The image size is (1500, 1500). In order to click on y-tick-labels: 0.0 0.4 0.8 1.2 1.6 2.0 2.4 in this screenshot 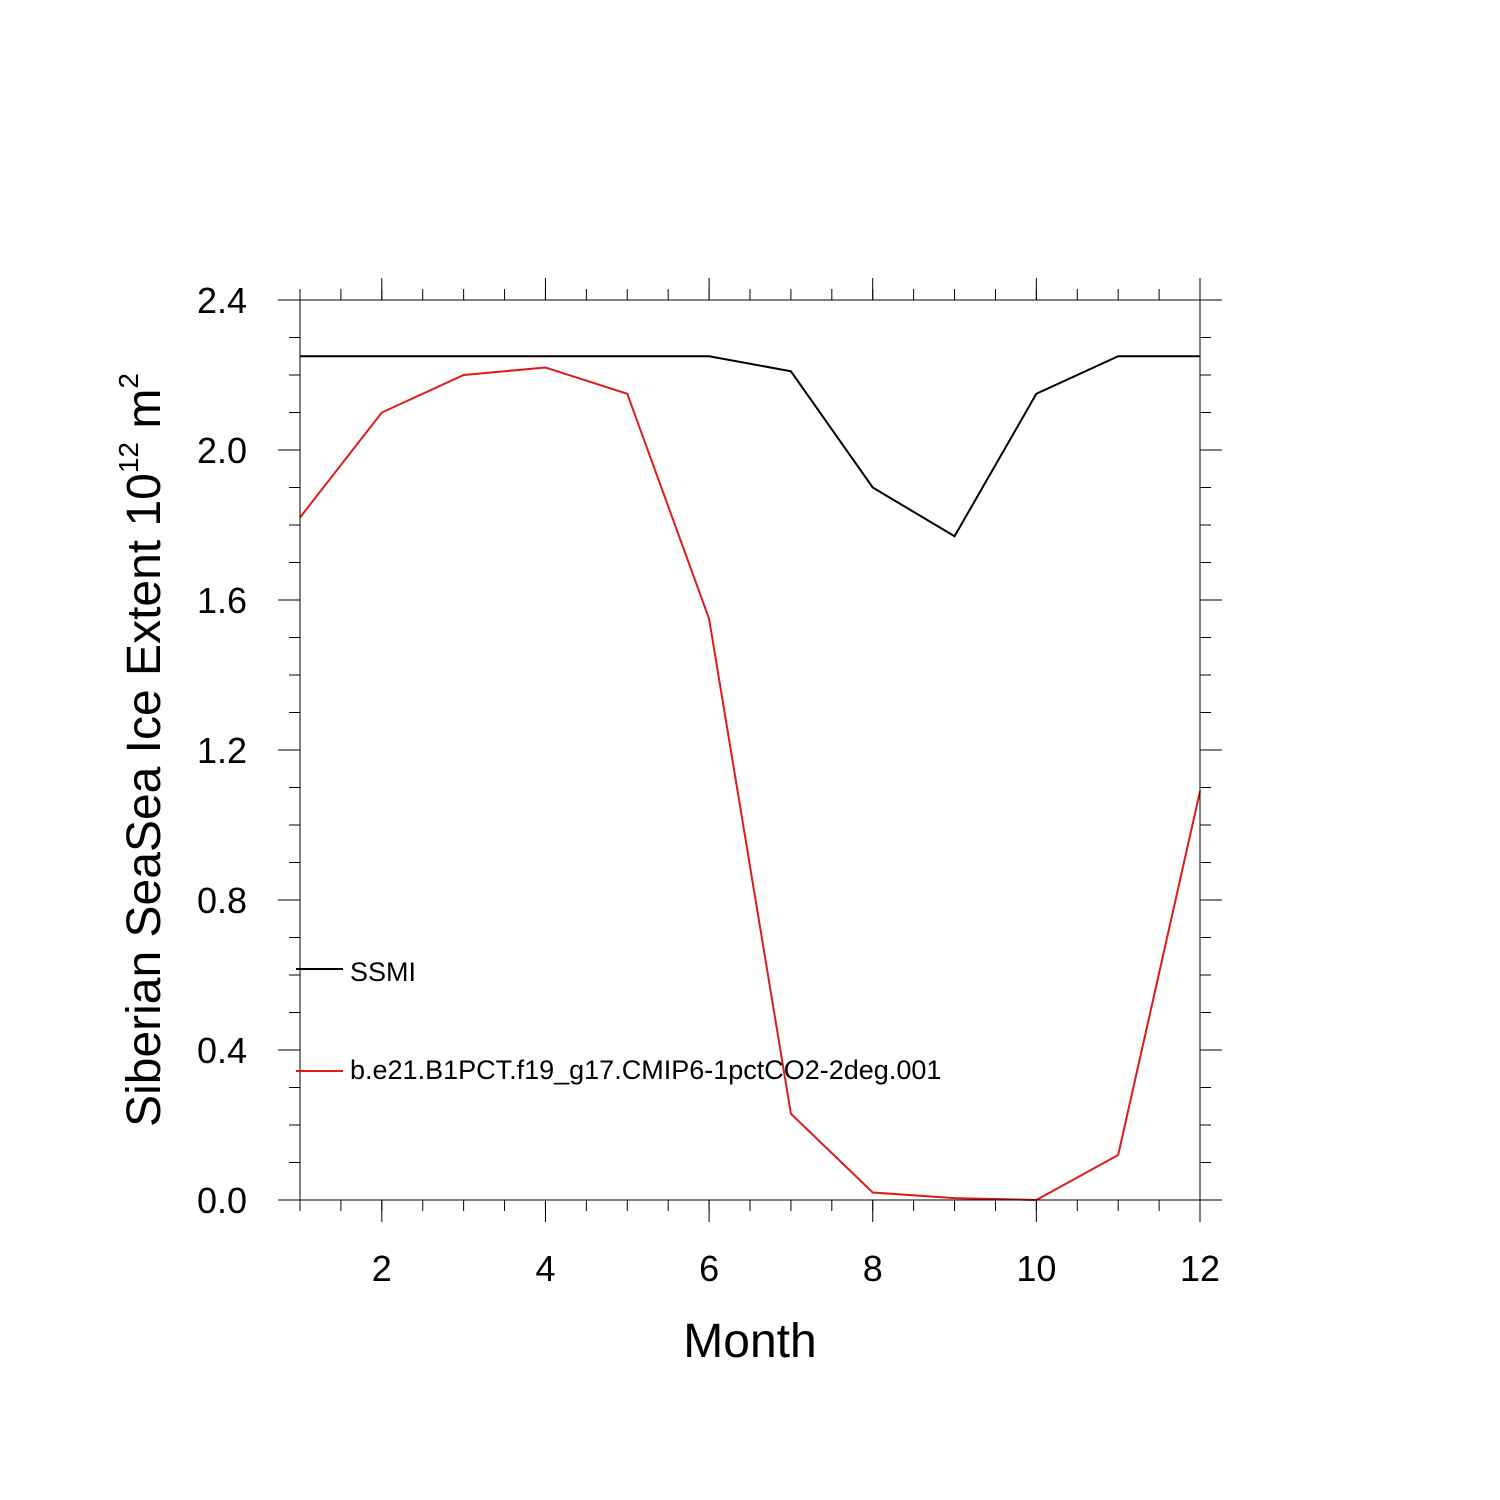, I will do `click(222, 750)`.